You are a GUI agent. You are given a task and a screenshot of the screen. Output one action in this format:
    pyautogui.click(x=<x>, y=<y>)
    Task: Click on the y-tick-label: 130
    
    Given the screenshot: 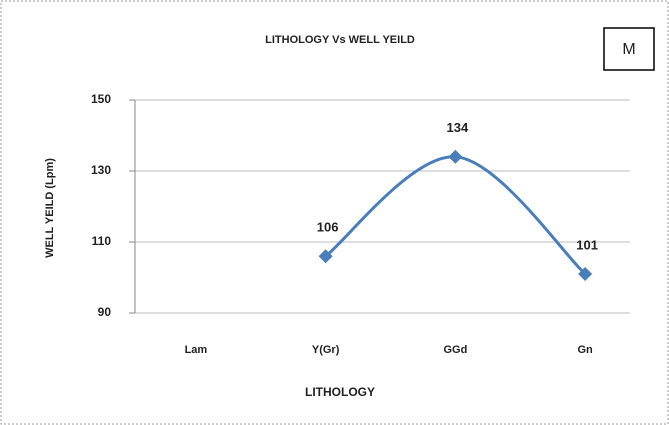 What is the action you would take?
    pyautogui.click(x=101, y=170)
    